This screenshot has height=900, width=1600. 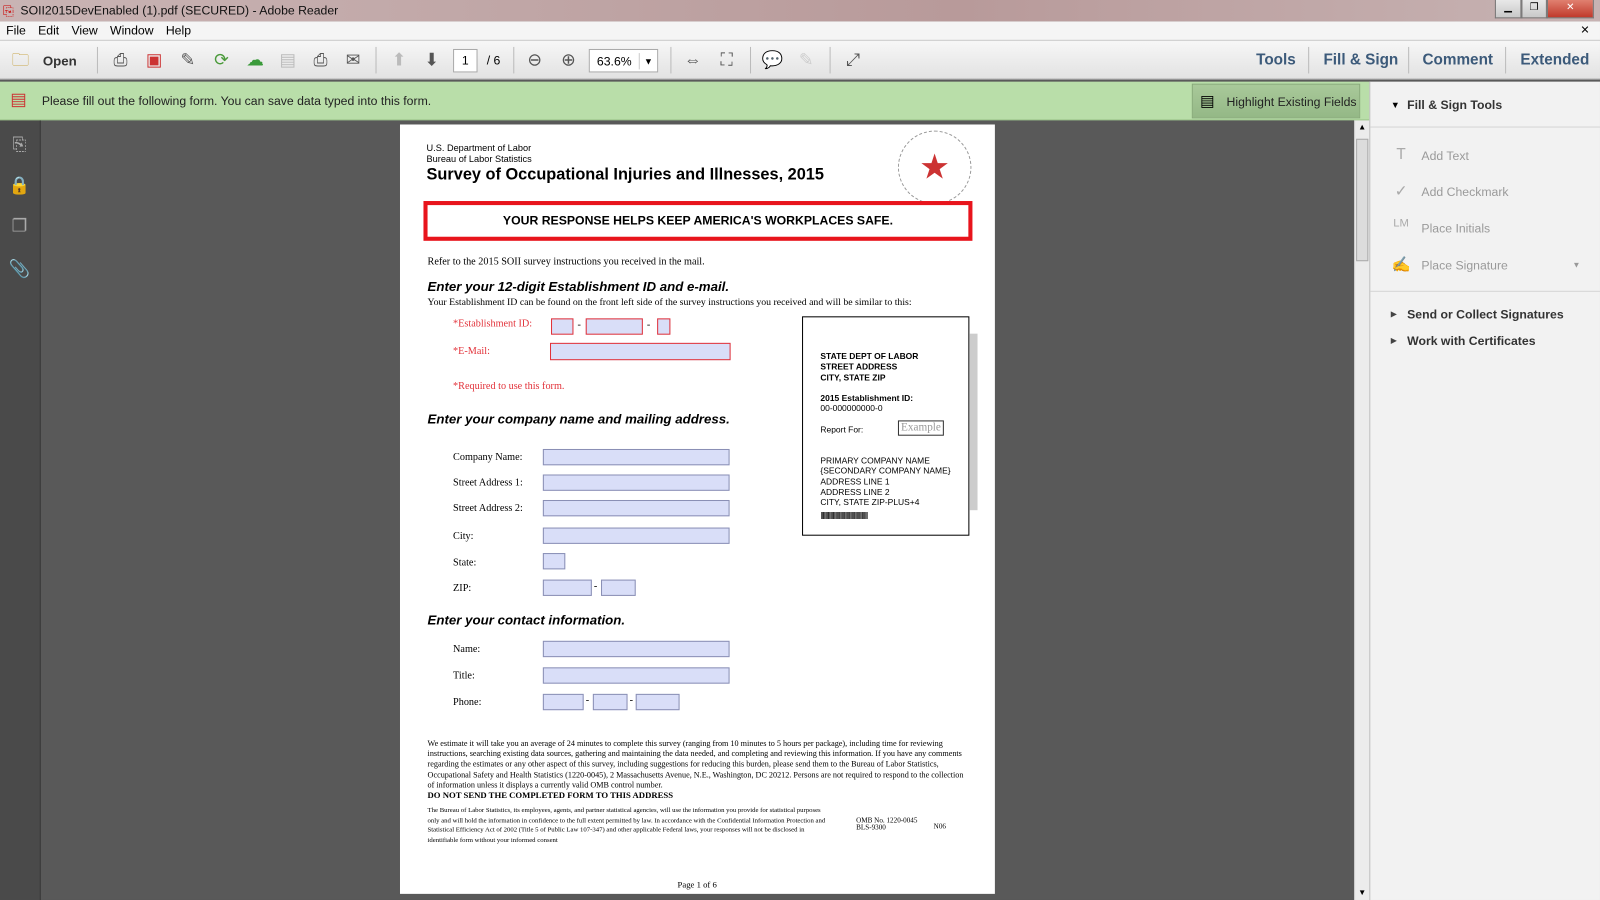 I want to click on example-line: ADDRESS LINE 2, so click(x=855, y=491).